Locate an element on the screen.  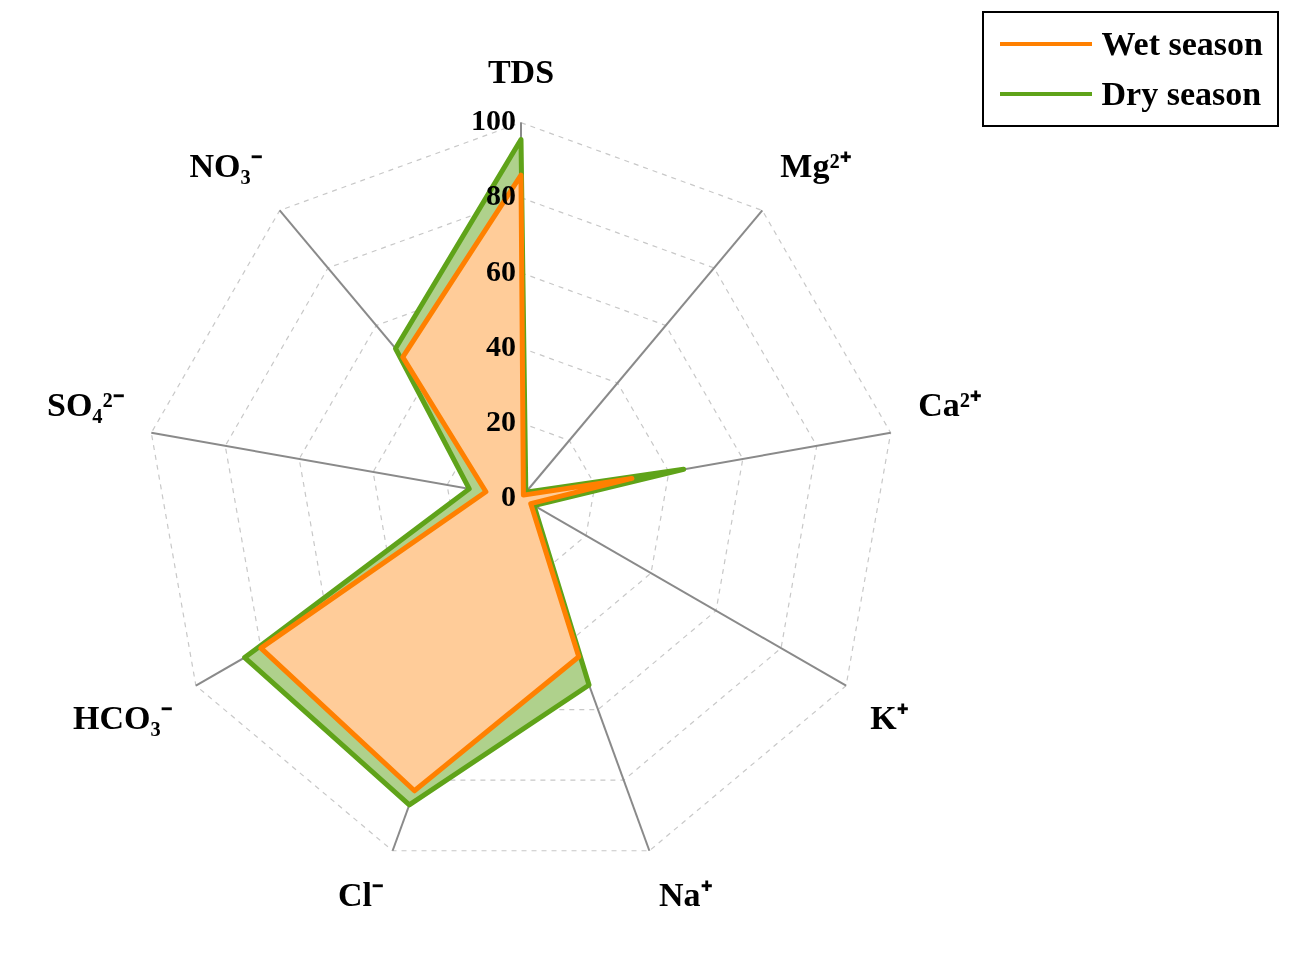
spoke-label: SO₄²⁻ is located at coordinates (85, 405).